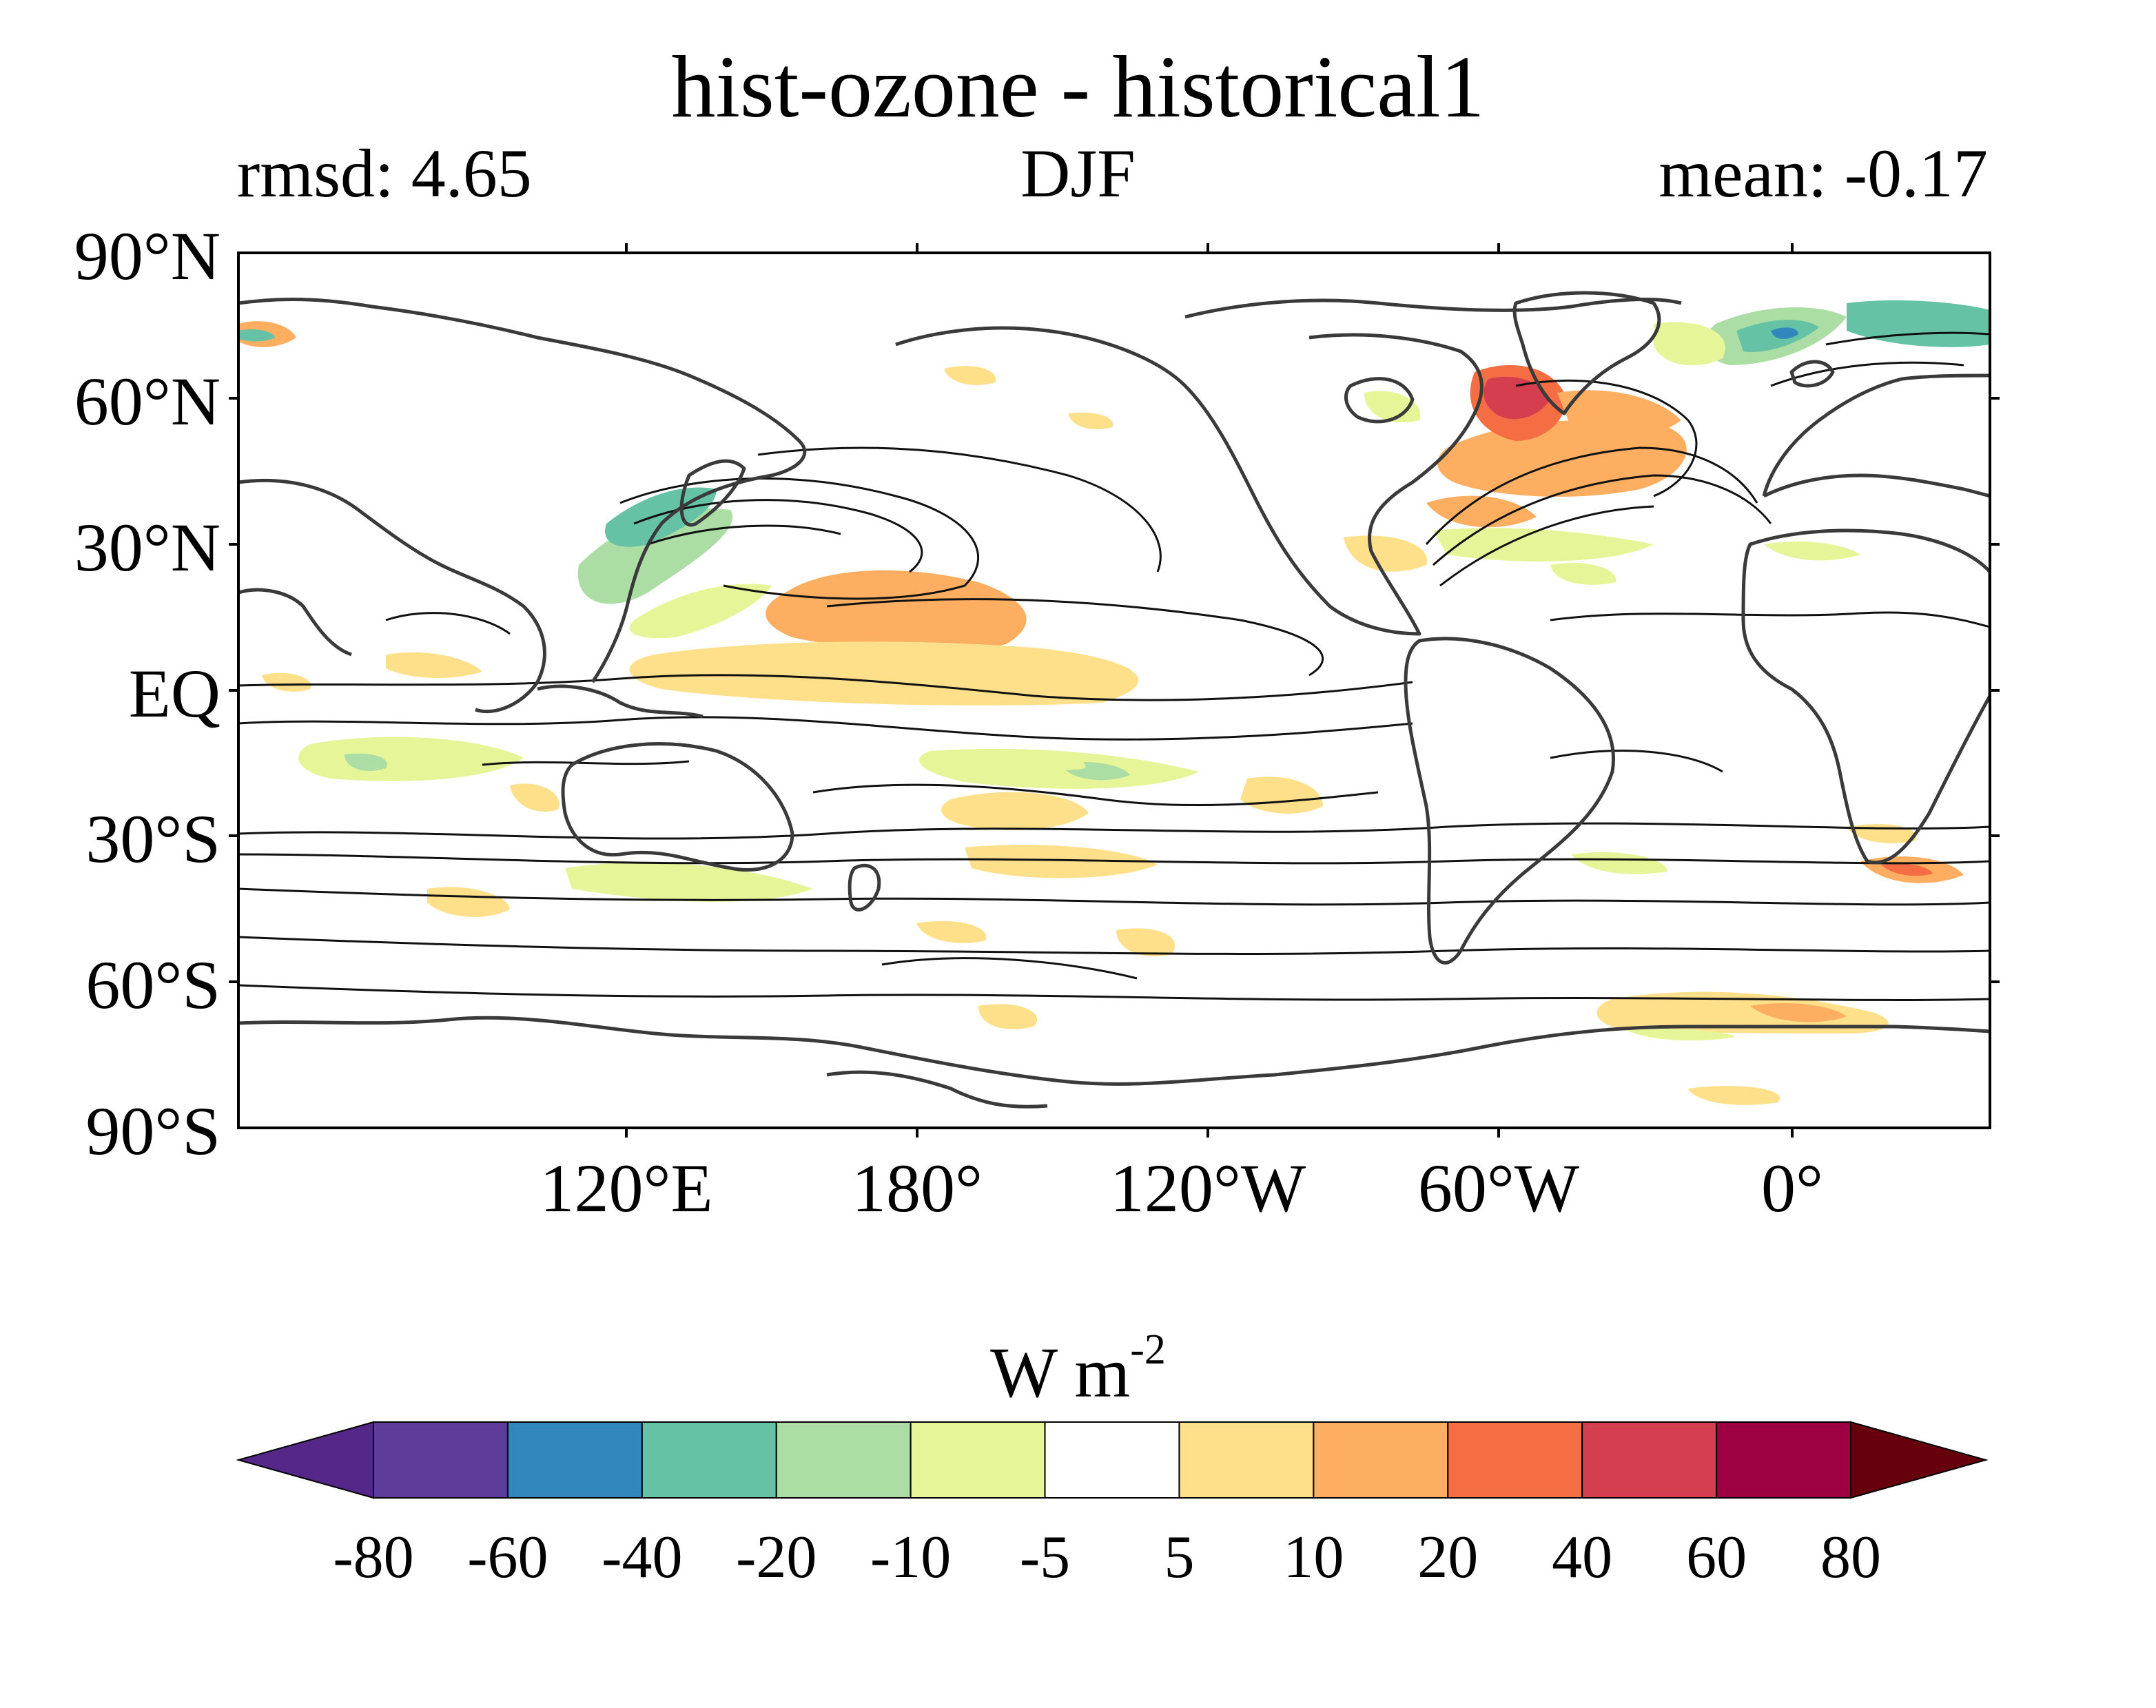 The image size is (2156, 1708). What do you see at coordinates (1850, 1557) in the screenshot?
I see `colorbar-tick-label: 80` at bounding box center [1850, 1557].